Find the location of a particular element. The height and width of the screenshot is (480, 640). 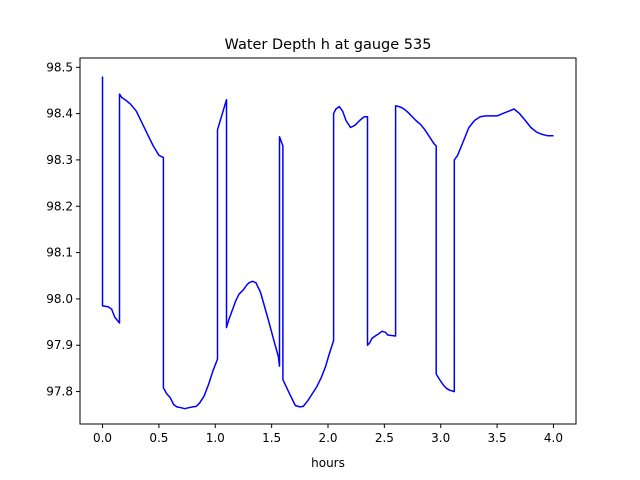

x-tick-label: 0.0 is located at coordinates (102, 438).